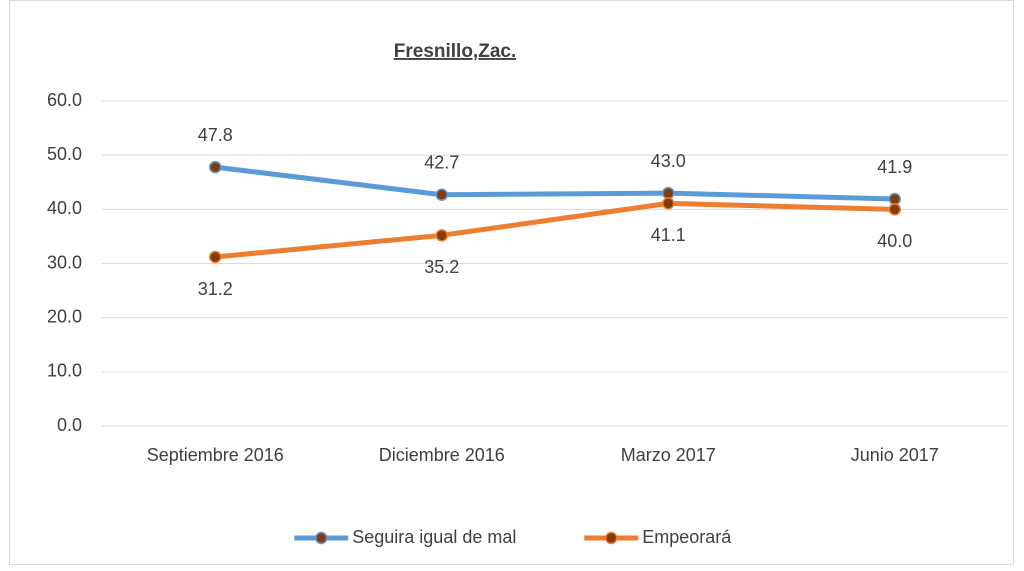 The image size is (1024, 571). What do you see at coordinates (64, 154) in the screenshot?
I see `y-tick-label: 50.0` at bounding box center [64, 154].